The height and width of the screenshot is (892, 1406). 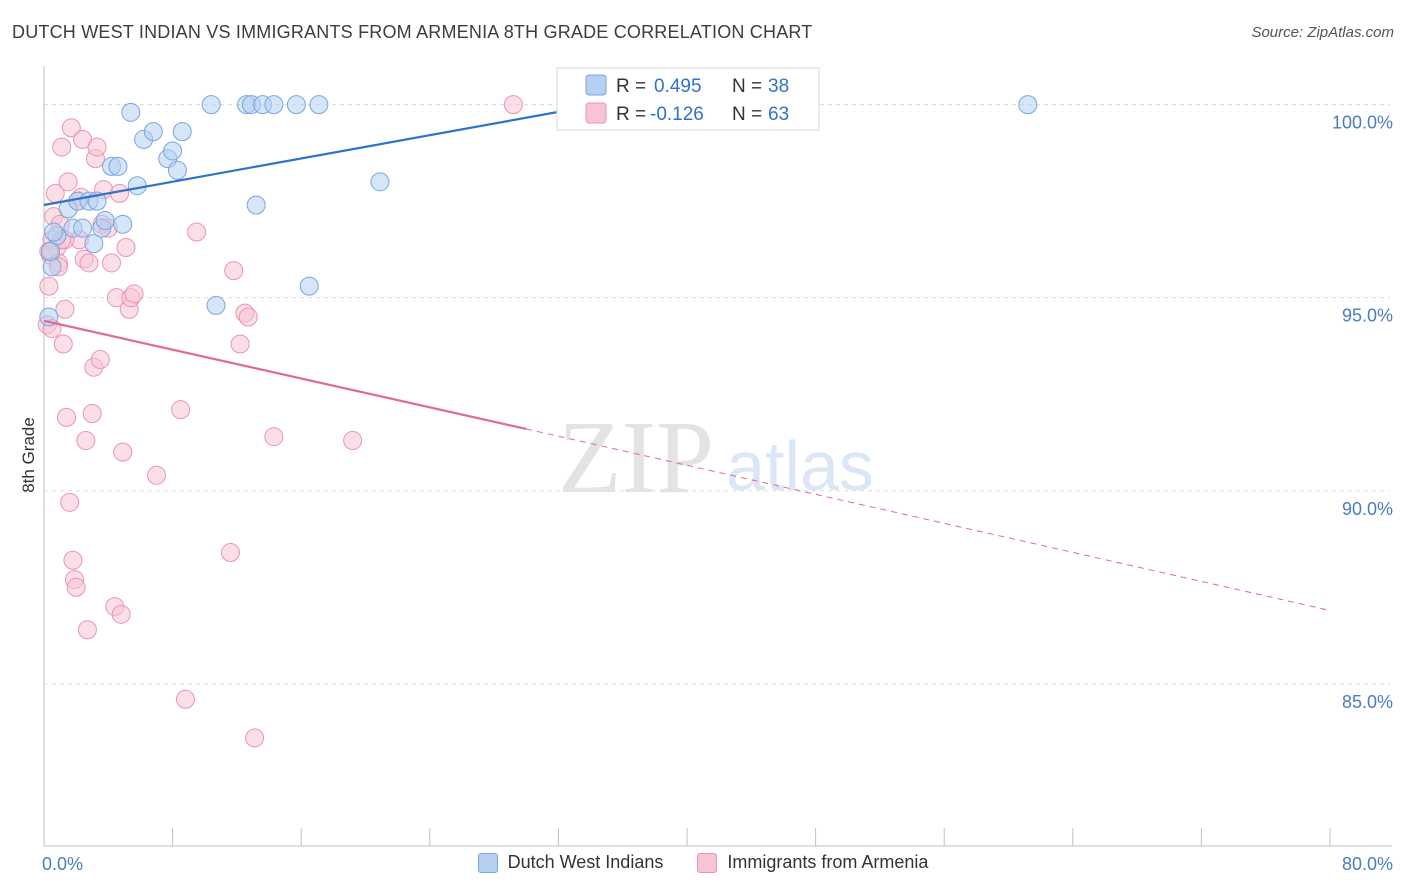 I want to click on legend-r-label-blue: R =, so click(x=631, y=86).